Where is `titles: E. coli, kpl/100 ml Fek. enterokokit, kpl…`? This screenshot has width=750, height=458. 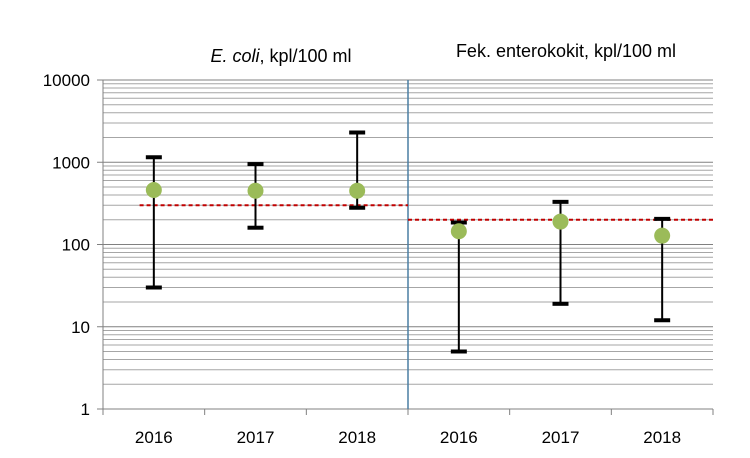
titles: E. coli, kpl/100 ml Fek. enterokokit, kpl… is located at coordinates (443, 53).